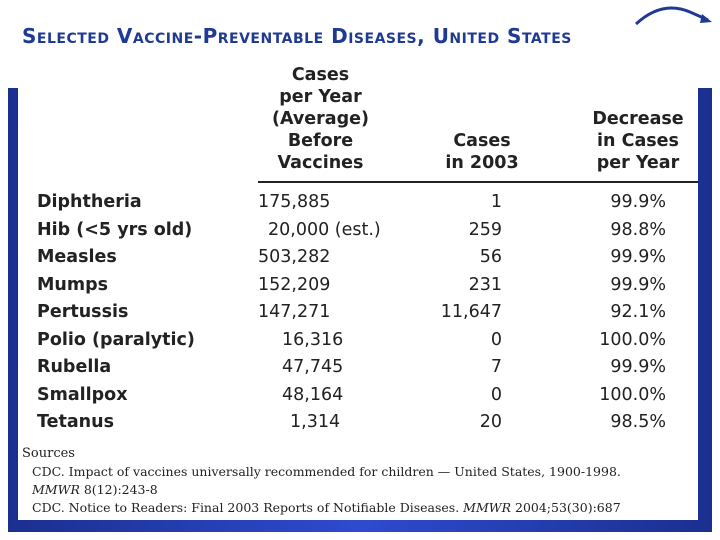 This screenshot has height=540, width=720. Describe the element at coordinates (294, 312) in the screenshot. I see `cases-before: 147,271` at that location.